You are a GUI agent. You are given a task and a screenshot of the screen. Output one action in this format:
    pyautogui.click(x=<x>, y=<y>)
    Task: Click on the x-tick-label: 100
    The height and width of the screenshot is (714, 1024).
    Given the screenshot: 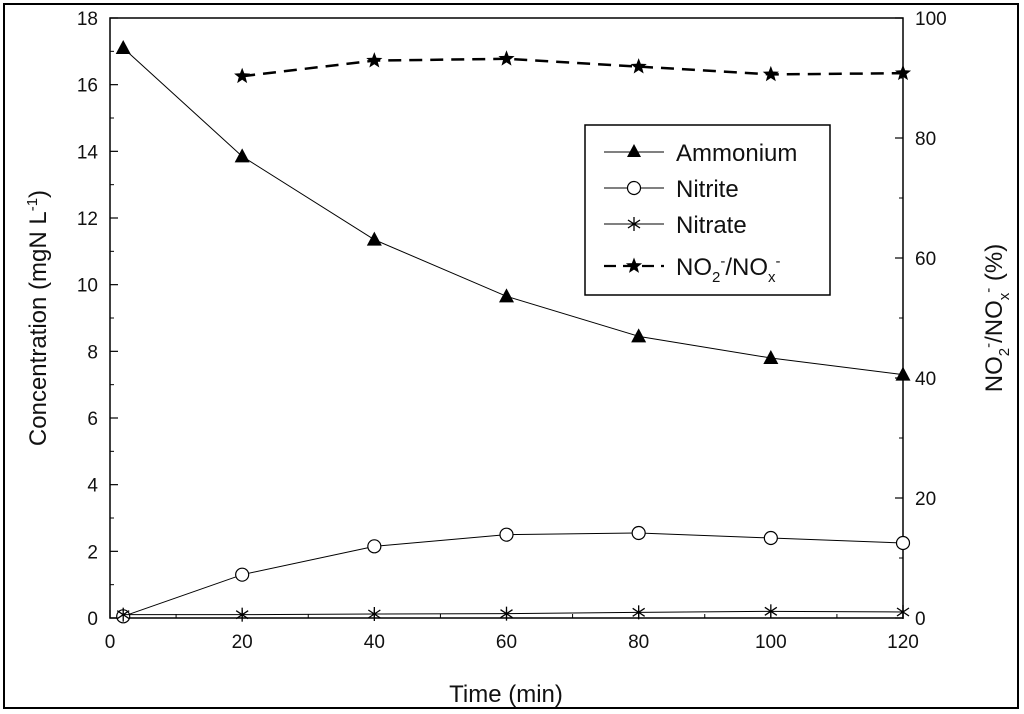 What is the action you would take?
    pyautogui.click(x=771, y=642)
    